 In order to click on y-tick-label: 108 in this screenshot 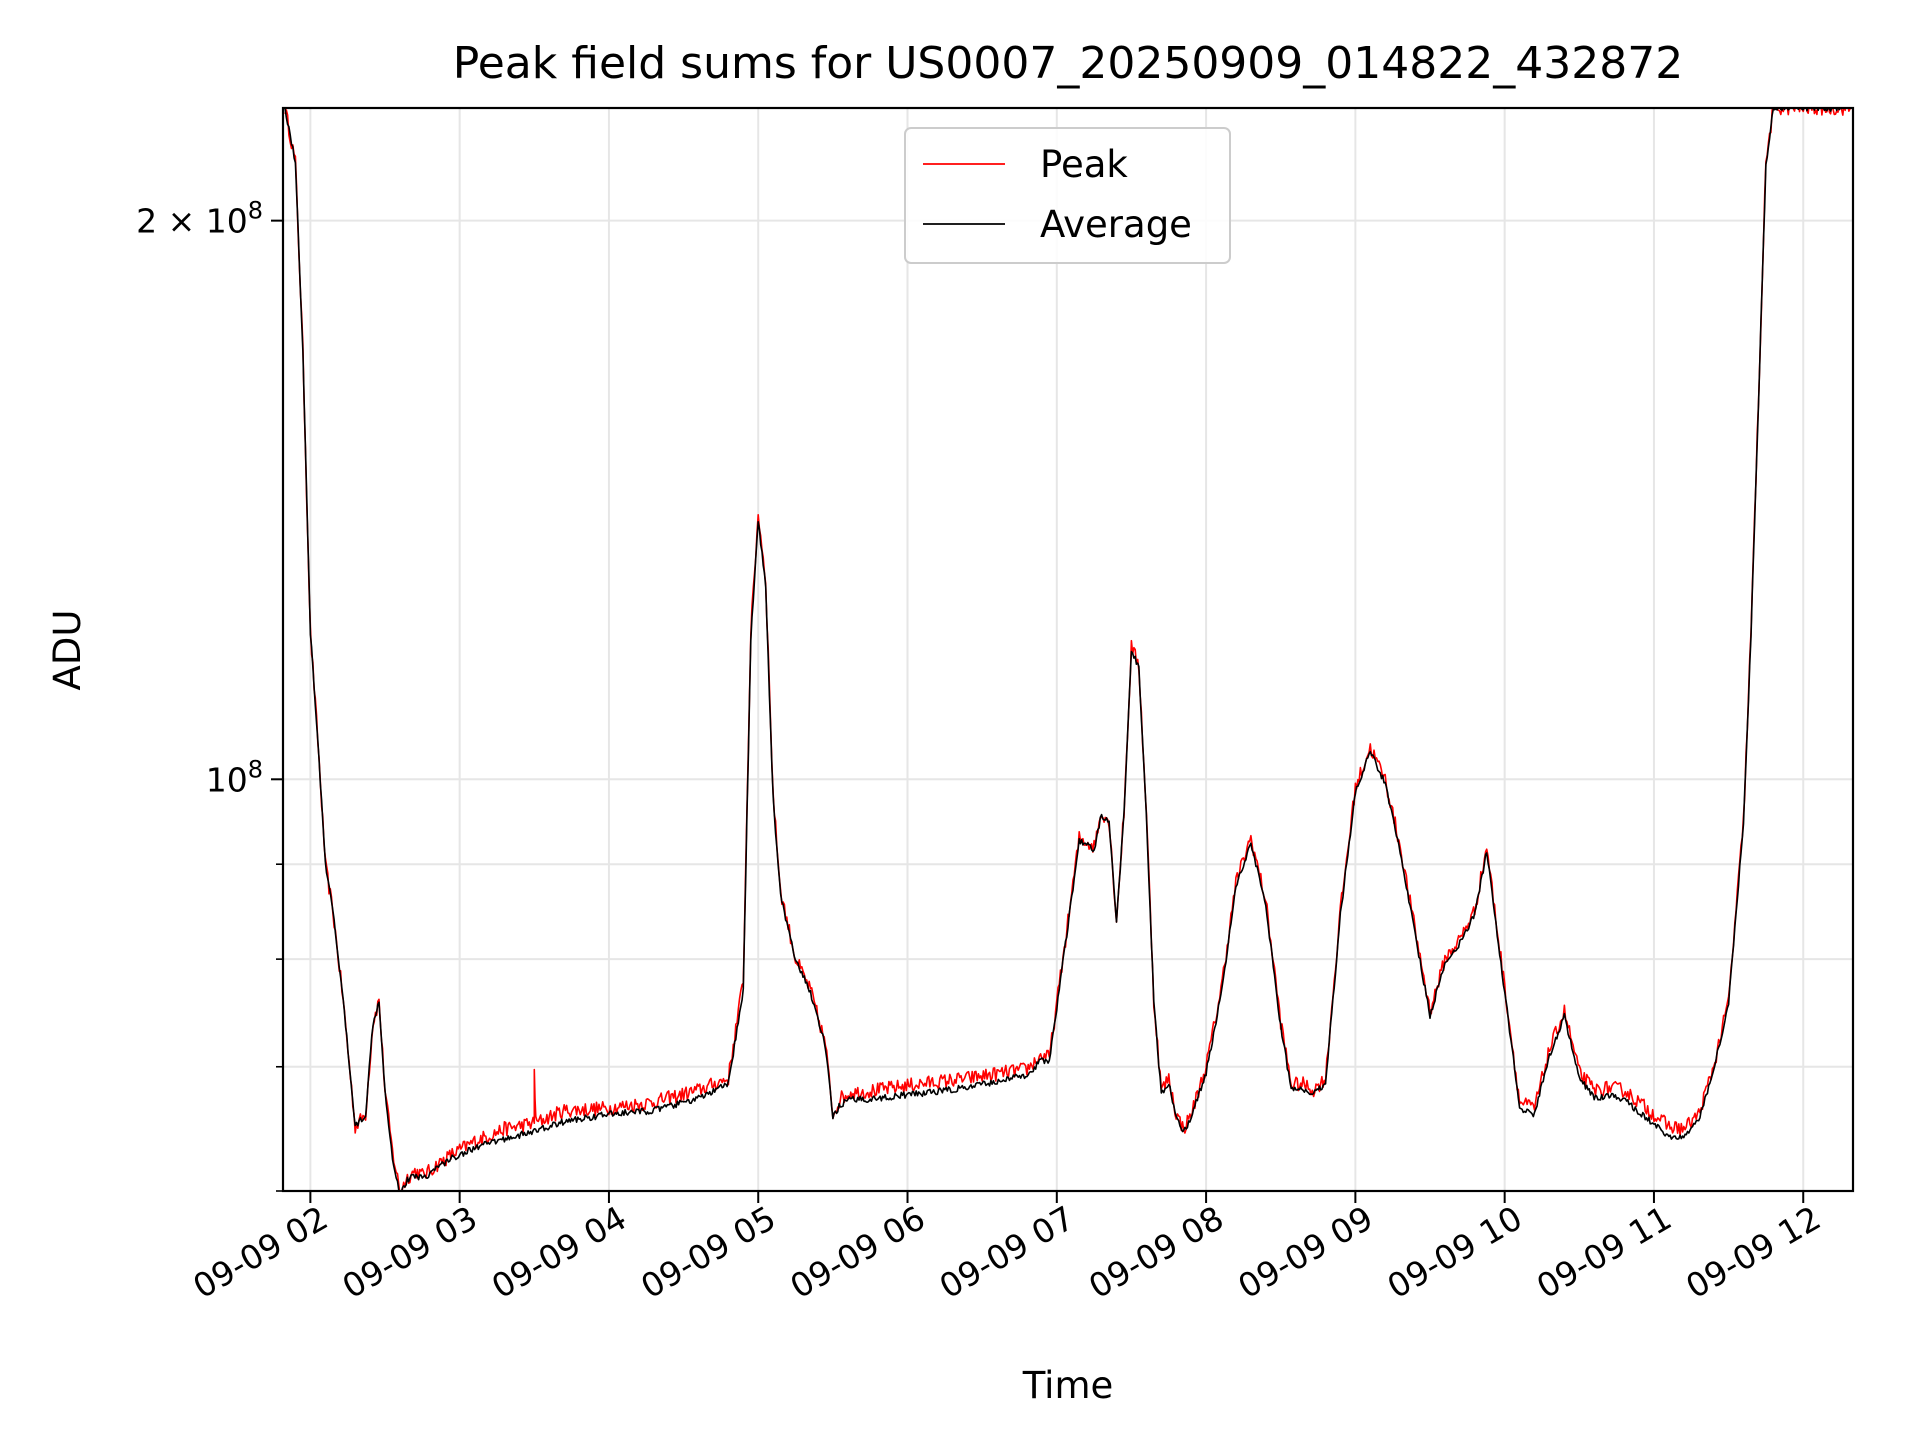, I will do `click(234, 777)`.